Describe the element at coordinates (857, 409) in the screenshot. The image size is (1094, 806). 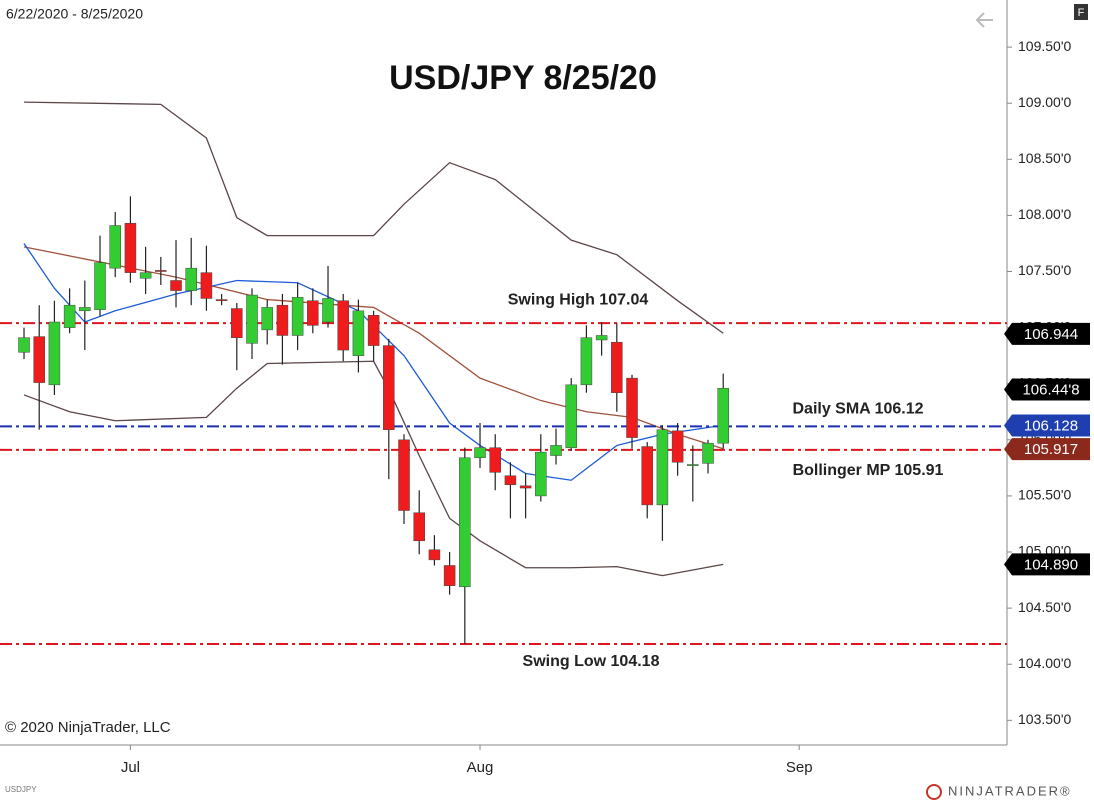
I see `level-label: Daily SMA 106.12` at that location.